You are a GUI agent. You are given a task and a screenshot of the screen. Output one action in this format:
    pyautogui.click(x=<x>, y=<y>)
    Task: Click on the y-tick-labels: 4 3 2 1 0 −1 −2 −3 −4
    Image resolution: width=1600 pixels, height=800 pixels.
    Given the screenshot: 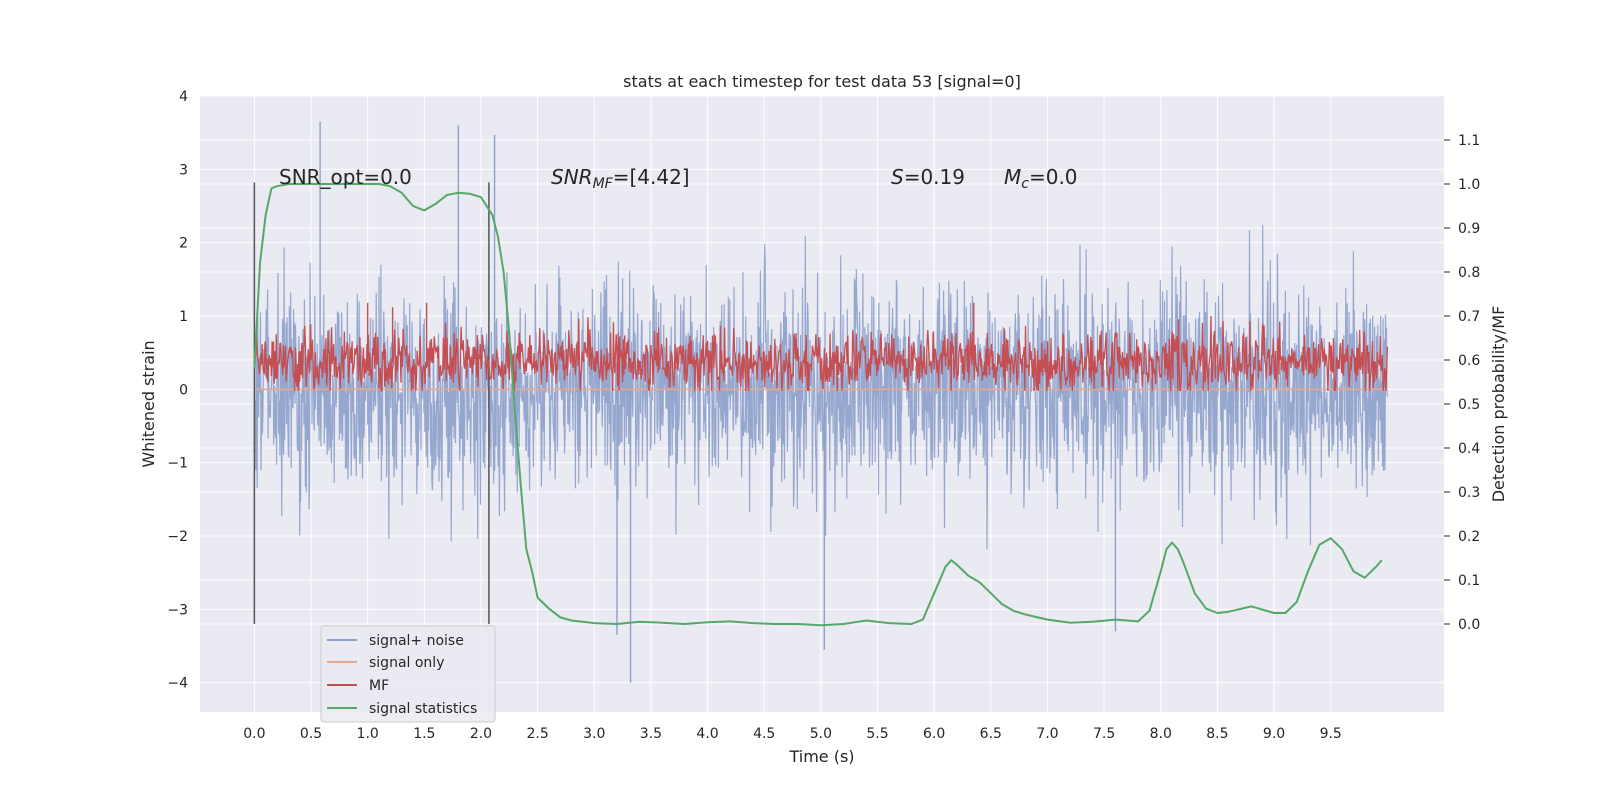 What is the action you would take?
    pyautogui.click(x=177, y=390)
    